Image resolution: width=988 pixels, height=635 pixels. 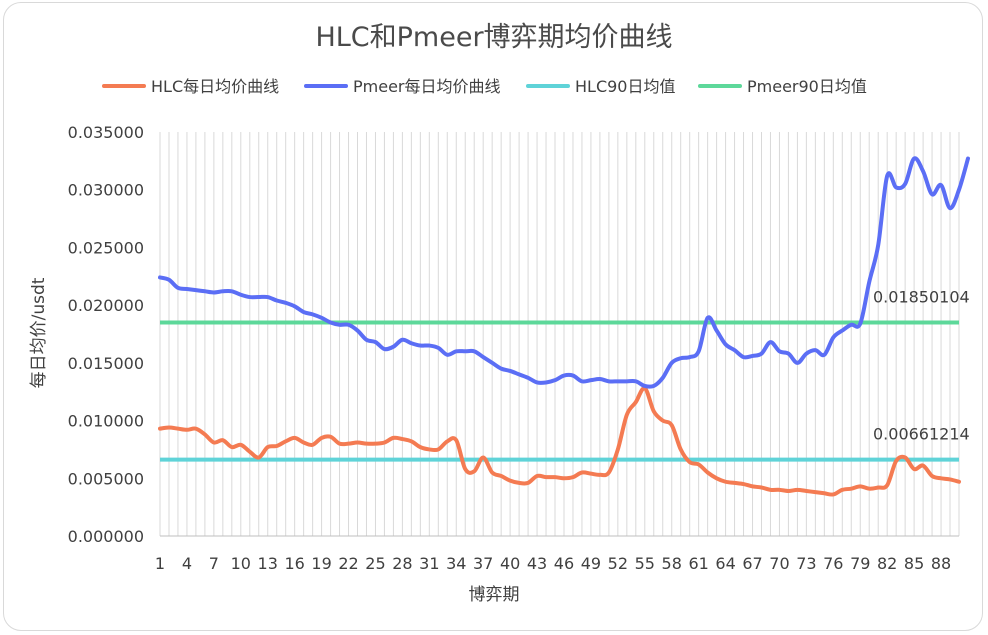 I want to click on legend-item: Pmeer每日均价曲线, so click(x=402, y=86).